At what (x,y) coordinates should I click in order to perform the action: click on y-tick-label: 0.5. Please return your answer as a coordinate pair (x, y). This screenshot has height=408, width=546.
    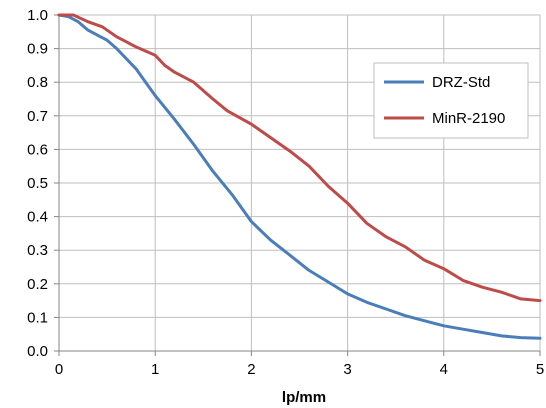
    Looking at the image, I should click on (37, 183).